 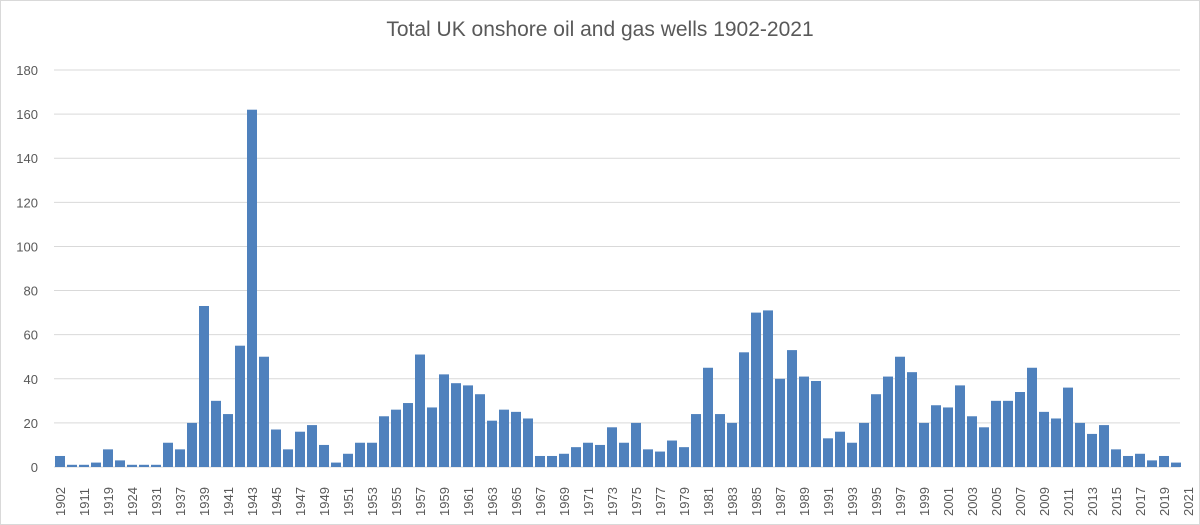 I want to click on x-tick-label: 1987, so click(x=780, y=501).